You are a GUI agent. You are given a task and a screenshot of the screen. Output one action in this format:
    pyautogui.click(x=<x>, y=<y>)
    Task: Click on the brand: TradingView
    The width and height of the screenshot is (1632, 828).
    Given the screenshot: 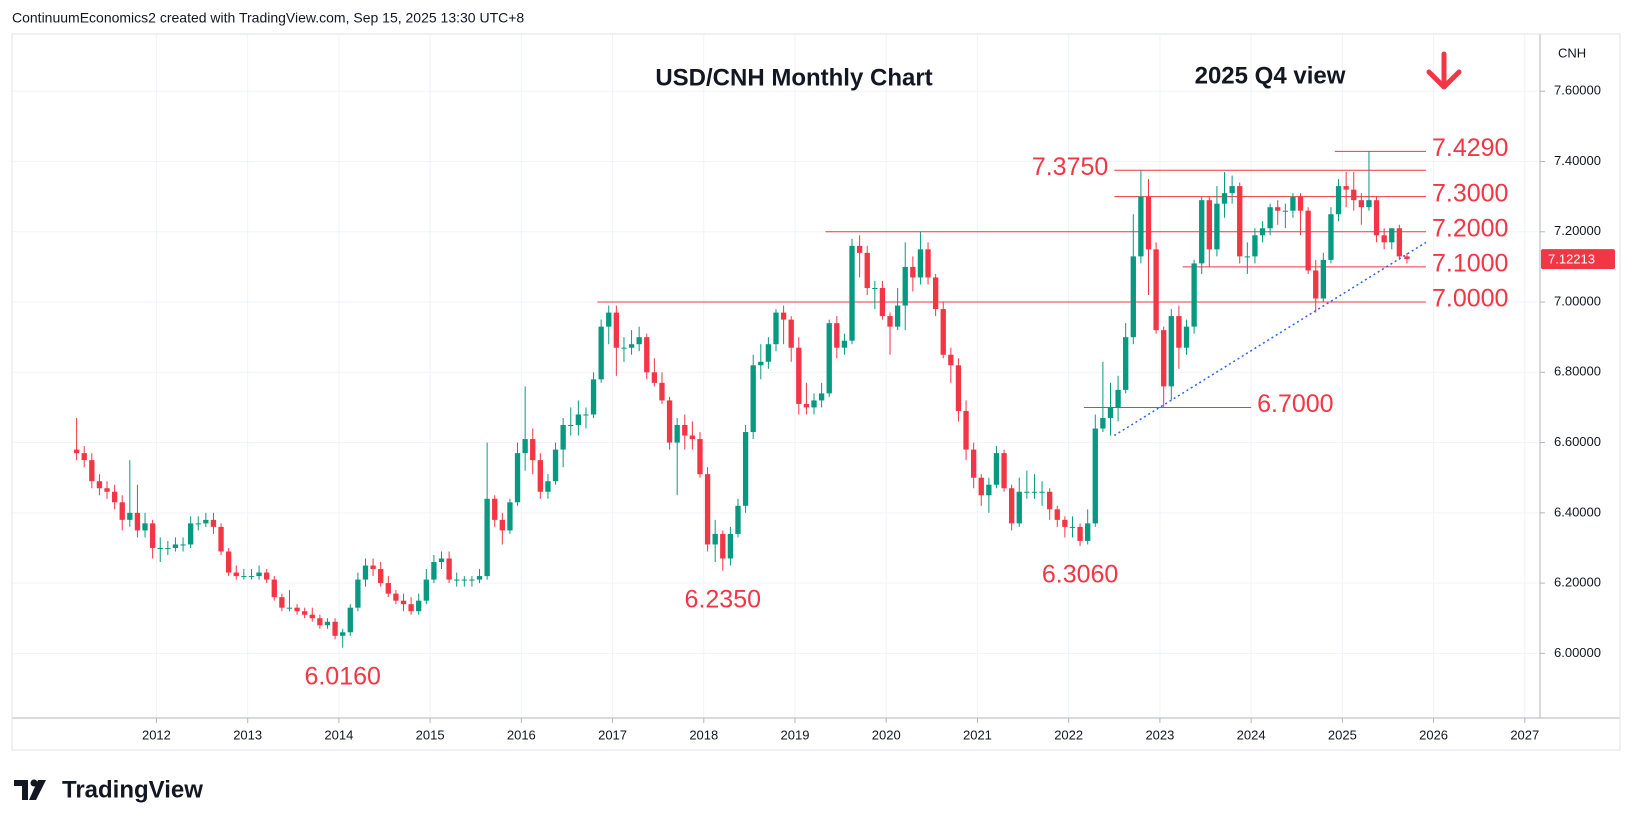 What is the action you would take?
    pyautogui.click(x=132, y=789)
    